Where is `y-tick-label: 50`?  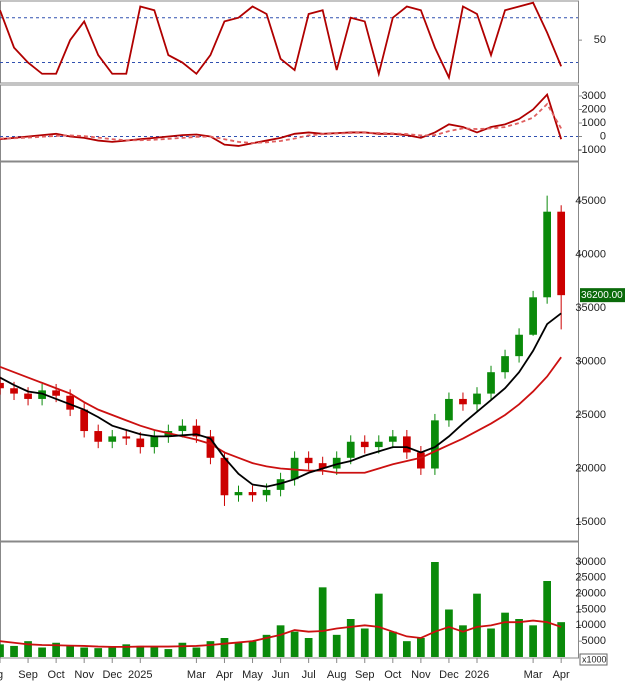
y-tick-label: 50 is located at coordinates (600, 40).